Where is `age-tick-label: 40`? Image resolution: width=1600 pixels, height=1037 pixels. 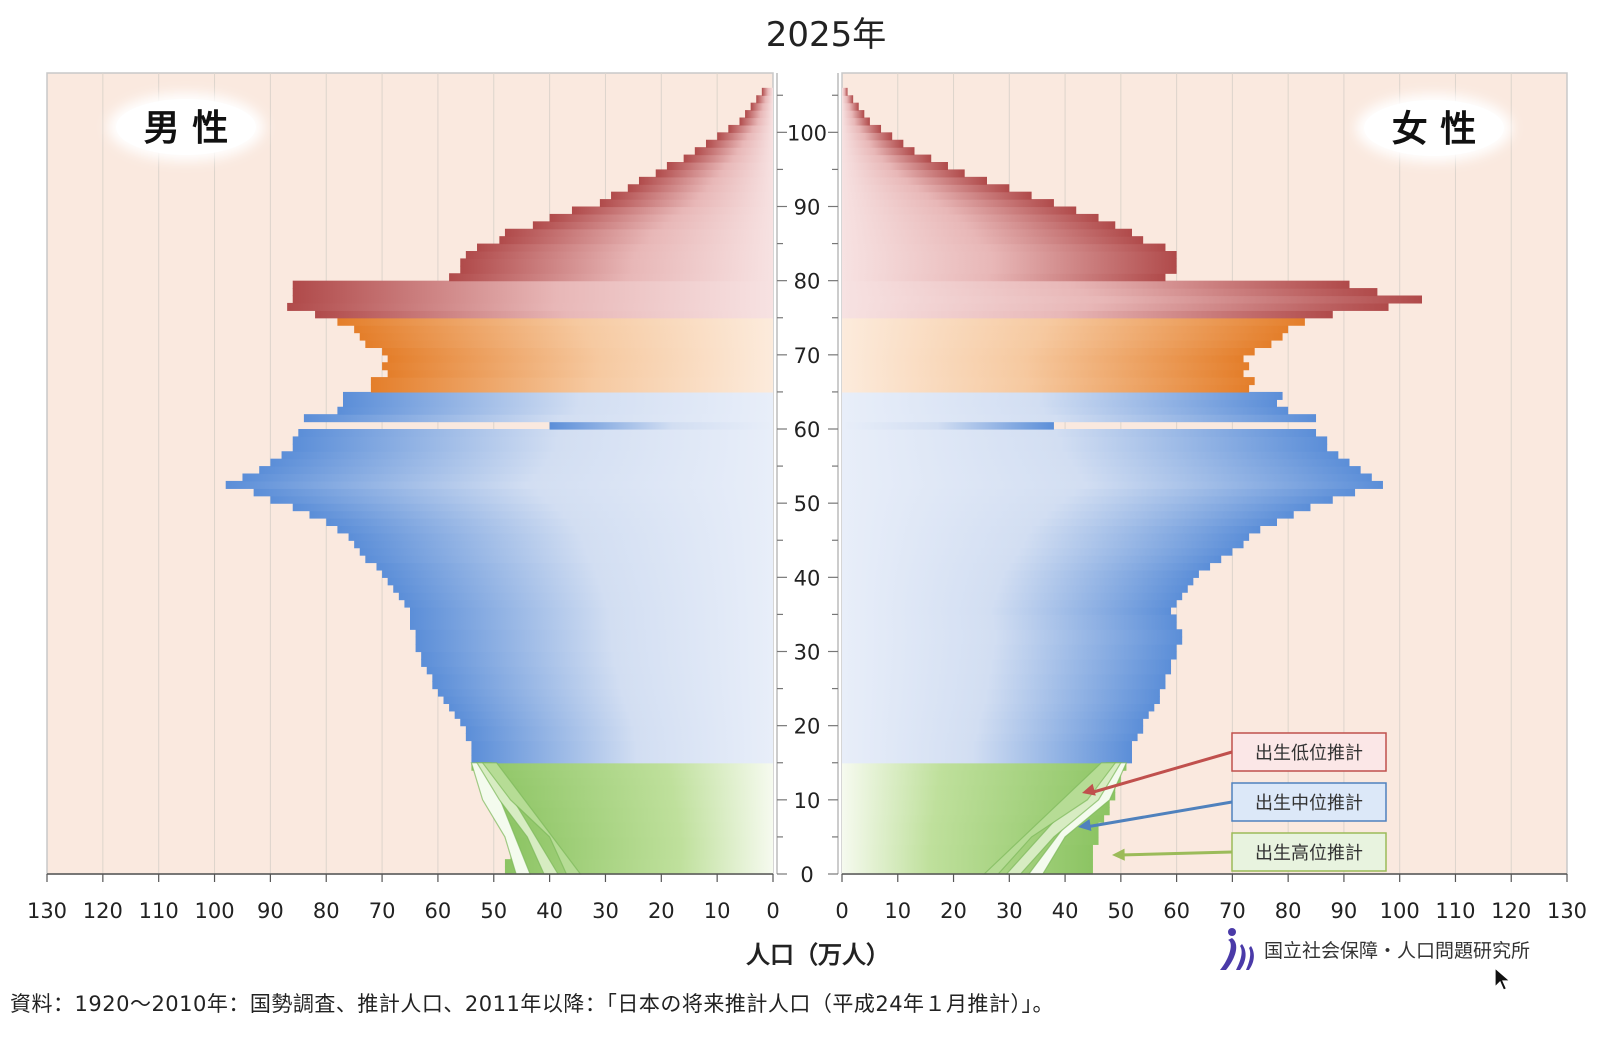 age-tick-label: 40 is located at coordinates (807, 578).